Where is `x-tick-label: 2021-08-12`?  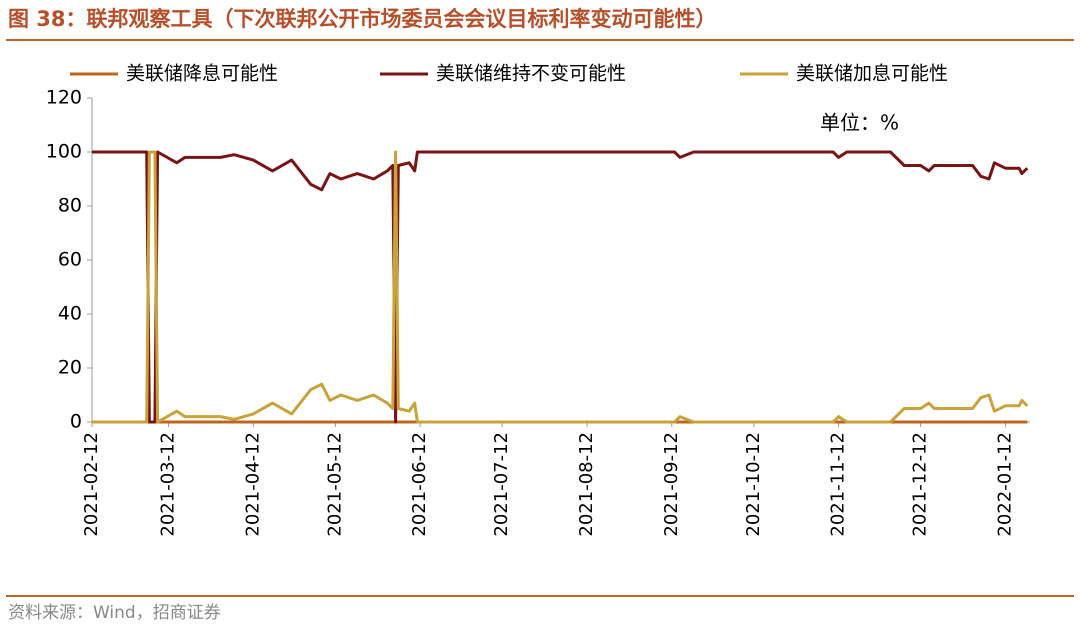
x-tick-label: 2021-08-12 is located at coordinates (586, 484).